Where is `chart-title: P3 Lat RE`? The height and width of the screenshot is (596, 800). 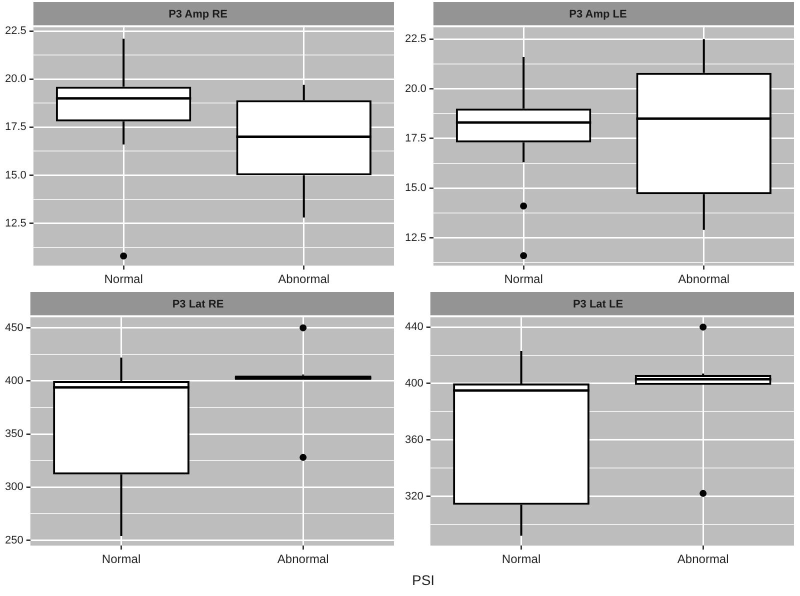 chart-title: P3 Lat RE is located at coordinates (198, 304).